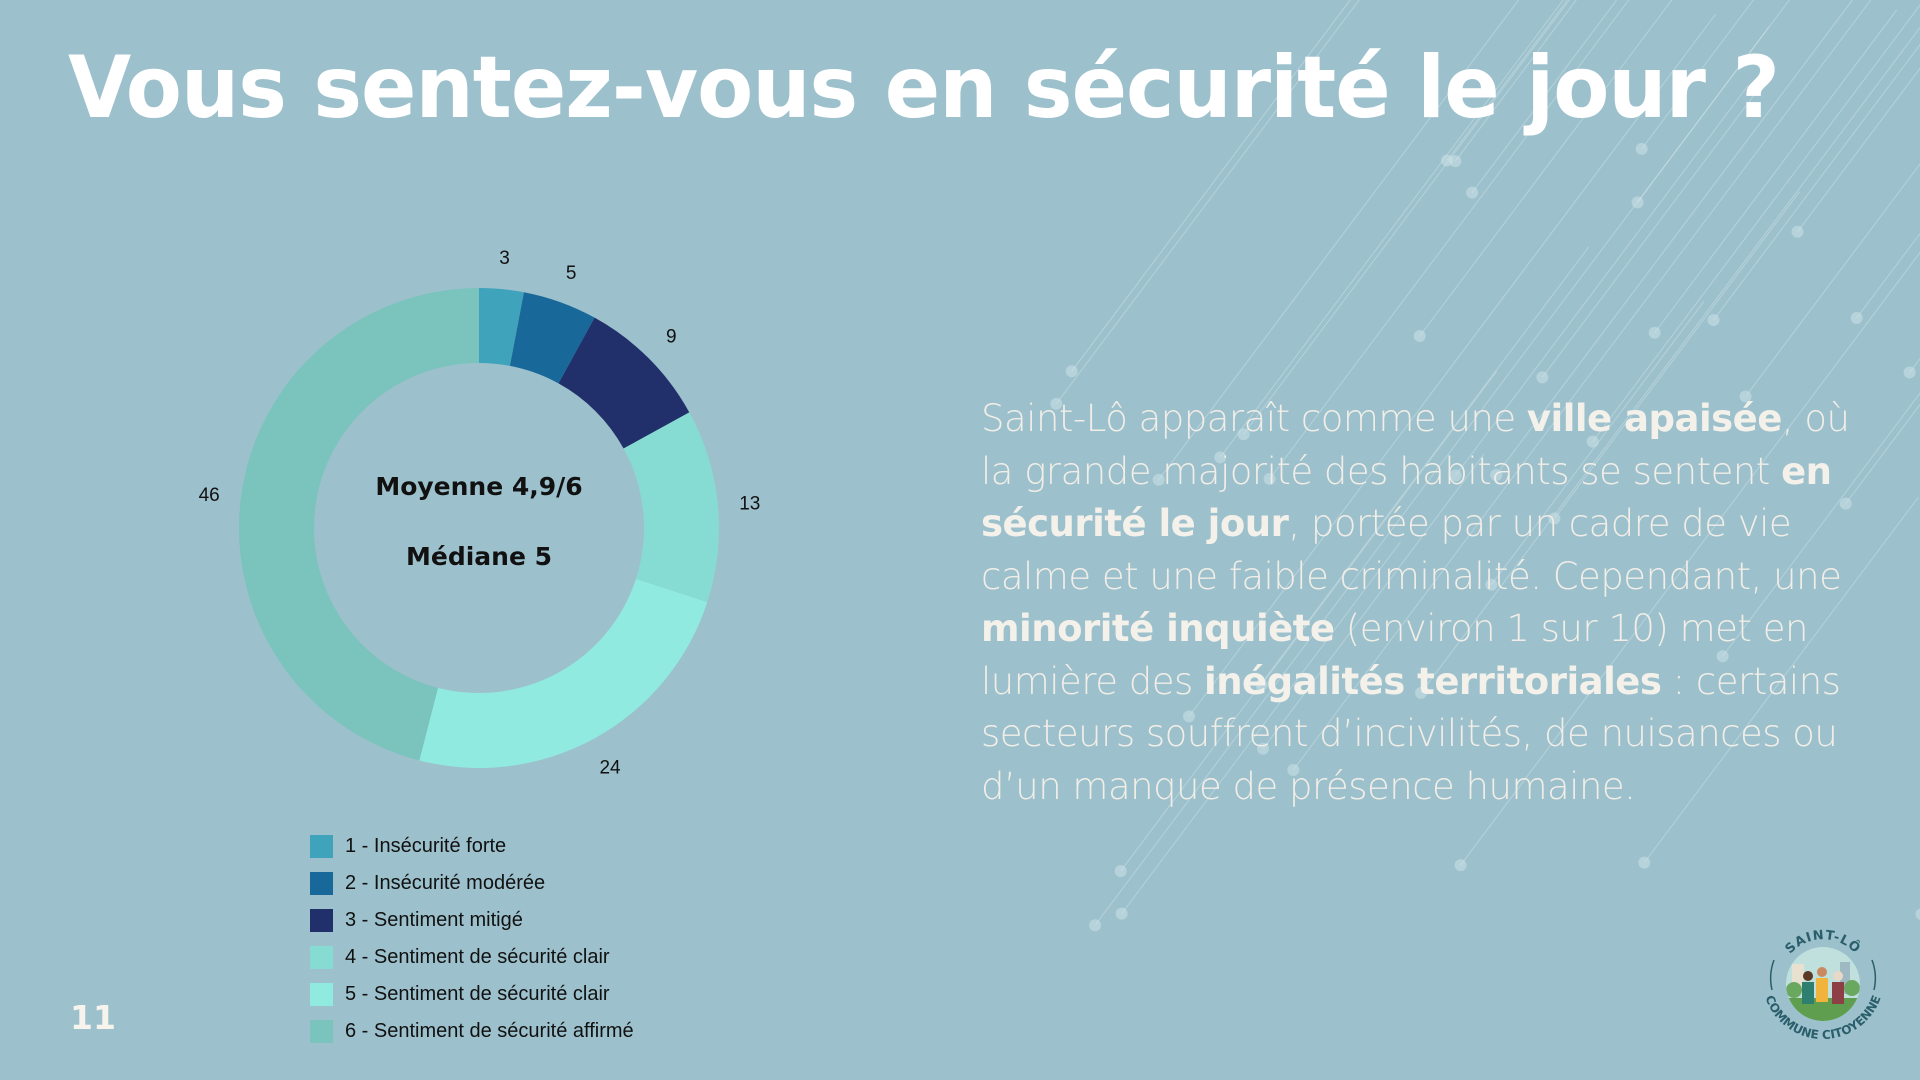  What do you see at coordinates (477, 994) in the screenshot?
I see `legend-label: 5 - Sentiment de sécurité clair` at bounding box center [477, 994].